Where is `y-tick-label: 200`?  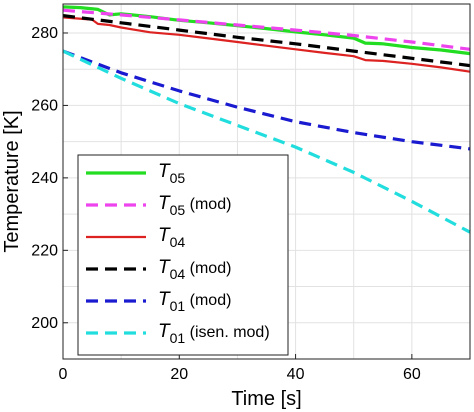 y-tick-label: 200 is located at coordinates (44, 323).